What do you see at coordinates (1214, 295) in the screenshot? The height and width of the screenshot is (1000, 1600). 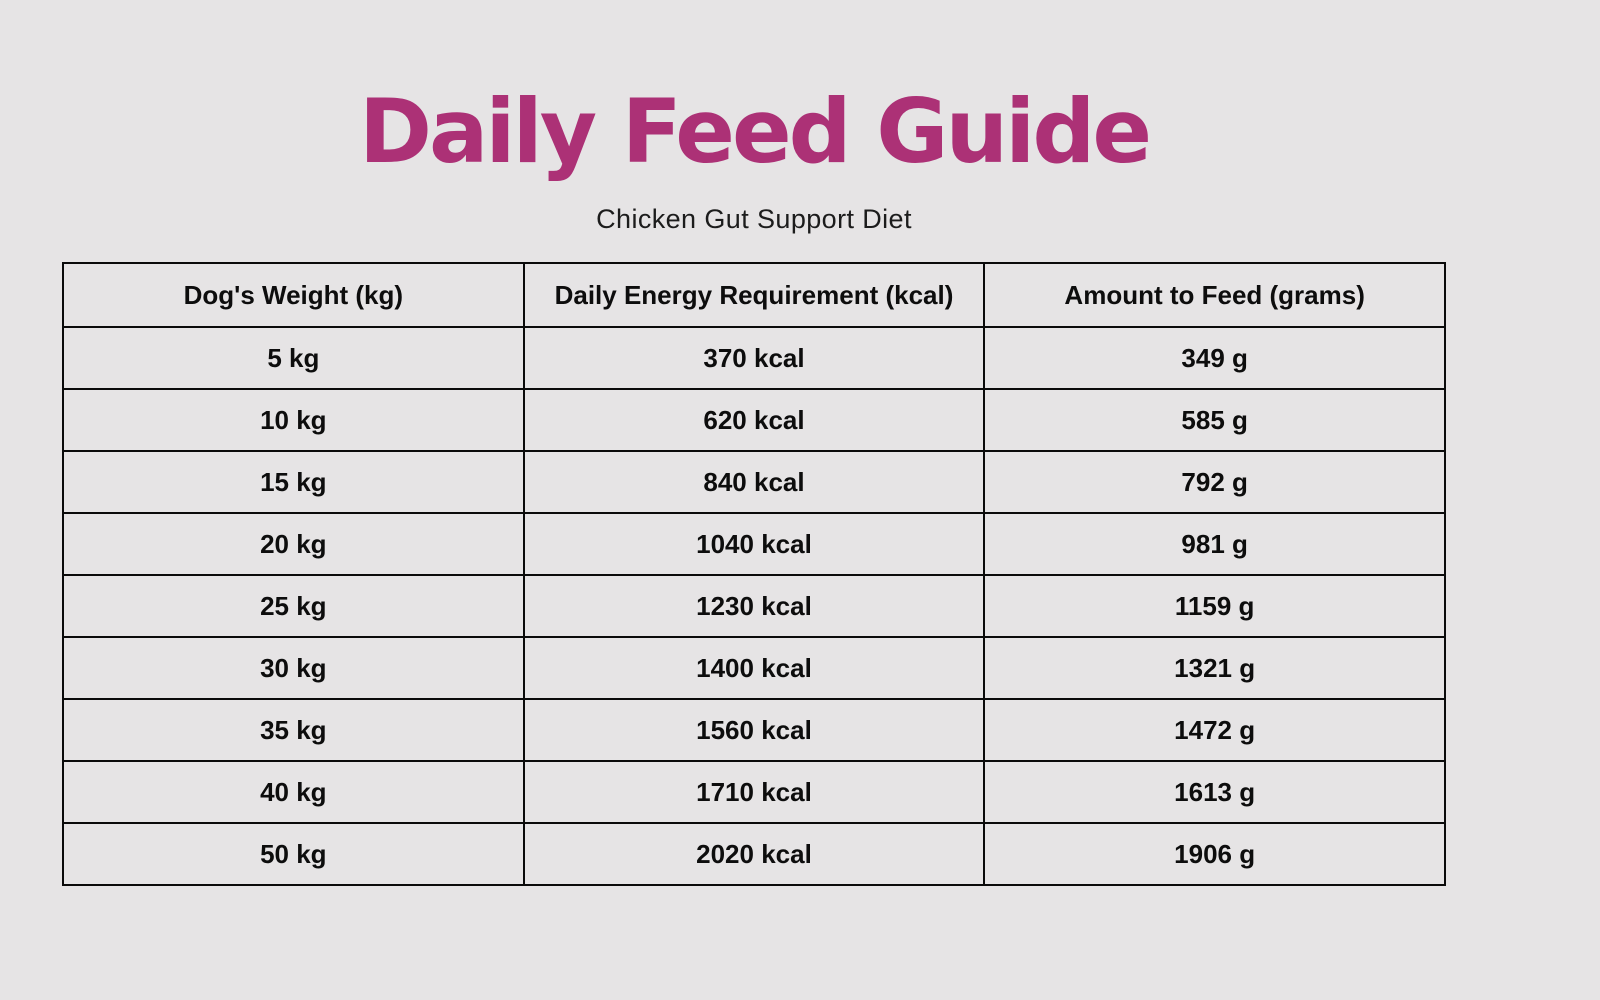 I see `column-header: Amount to Feed (grams)` at bounding box center [1214, 295].